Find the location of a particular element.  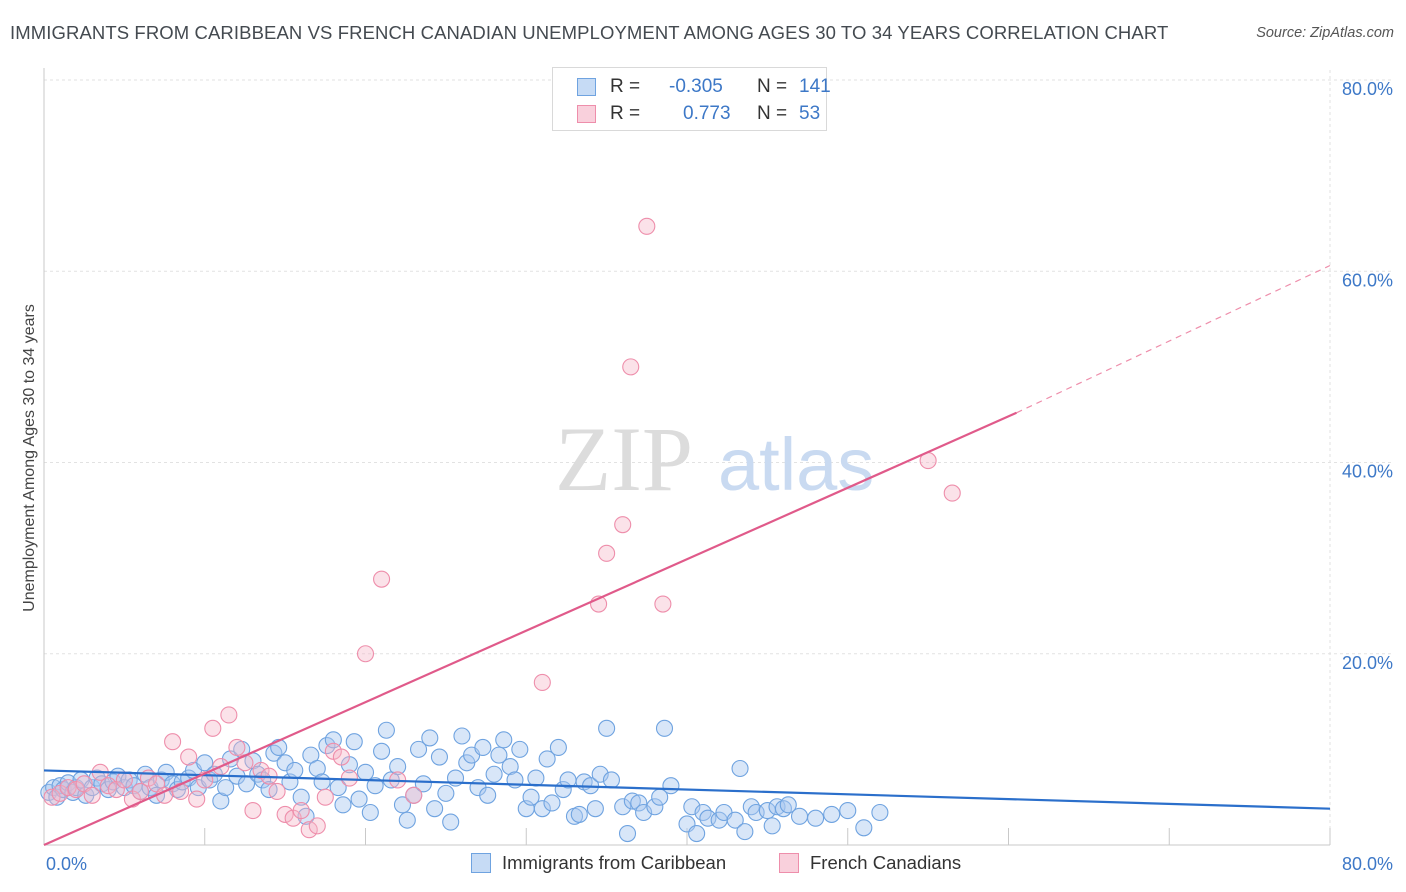

r-label: R = is located at coordinates (625, 113).